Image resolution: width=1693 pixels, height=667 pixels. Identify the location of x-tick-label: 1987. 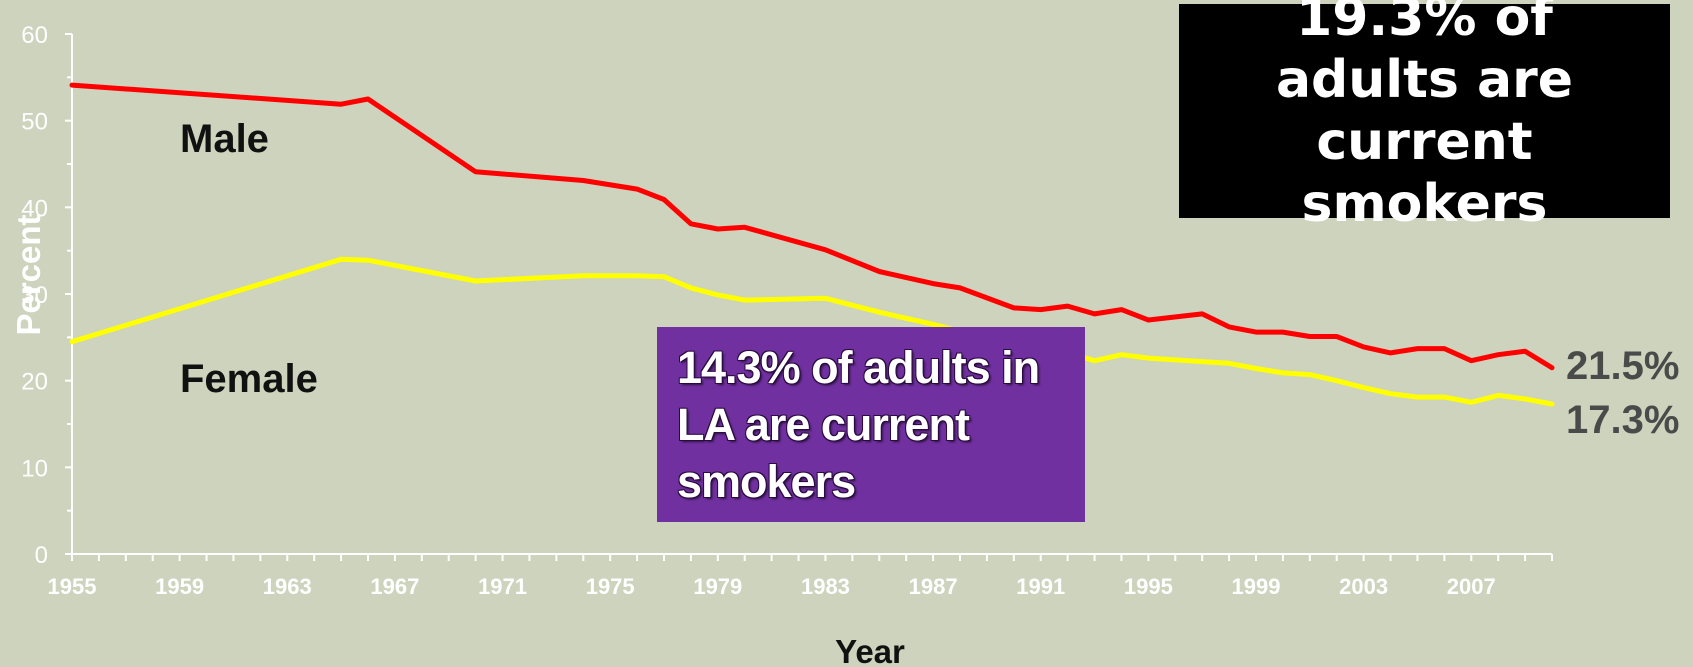
(933, 586).